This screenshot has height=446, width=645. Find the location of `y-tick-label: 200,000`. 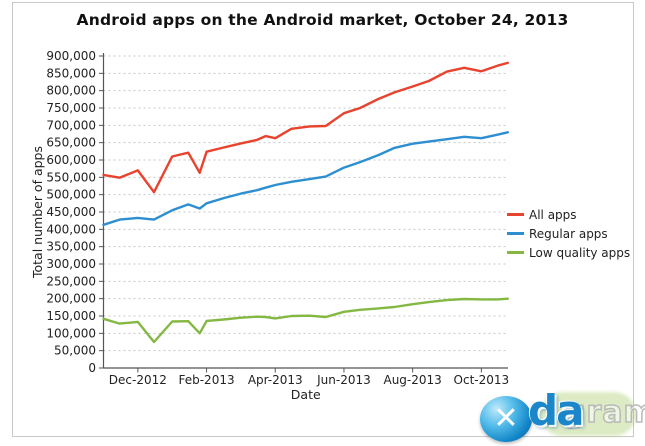

y-tick-label: 200,000 is located at coordinates (71, 299).